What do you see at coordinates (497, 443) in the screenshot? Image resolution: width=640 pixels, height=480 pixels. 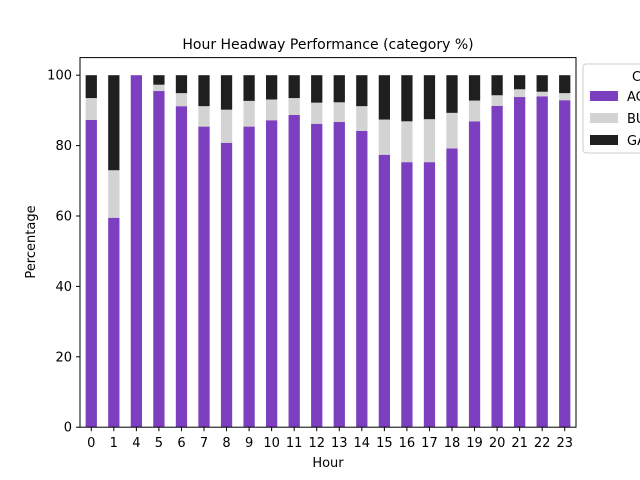 I see `x-tick-label: 20` at bounding box center [497, 443].